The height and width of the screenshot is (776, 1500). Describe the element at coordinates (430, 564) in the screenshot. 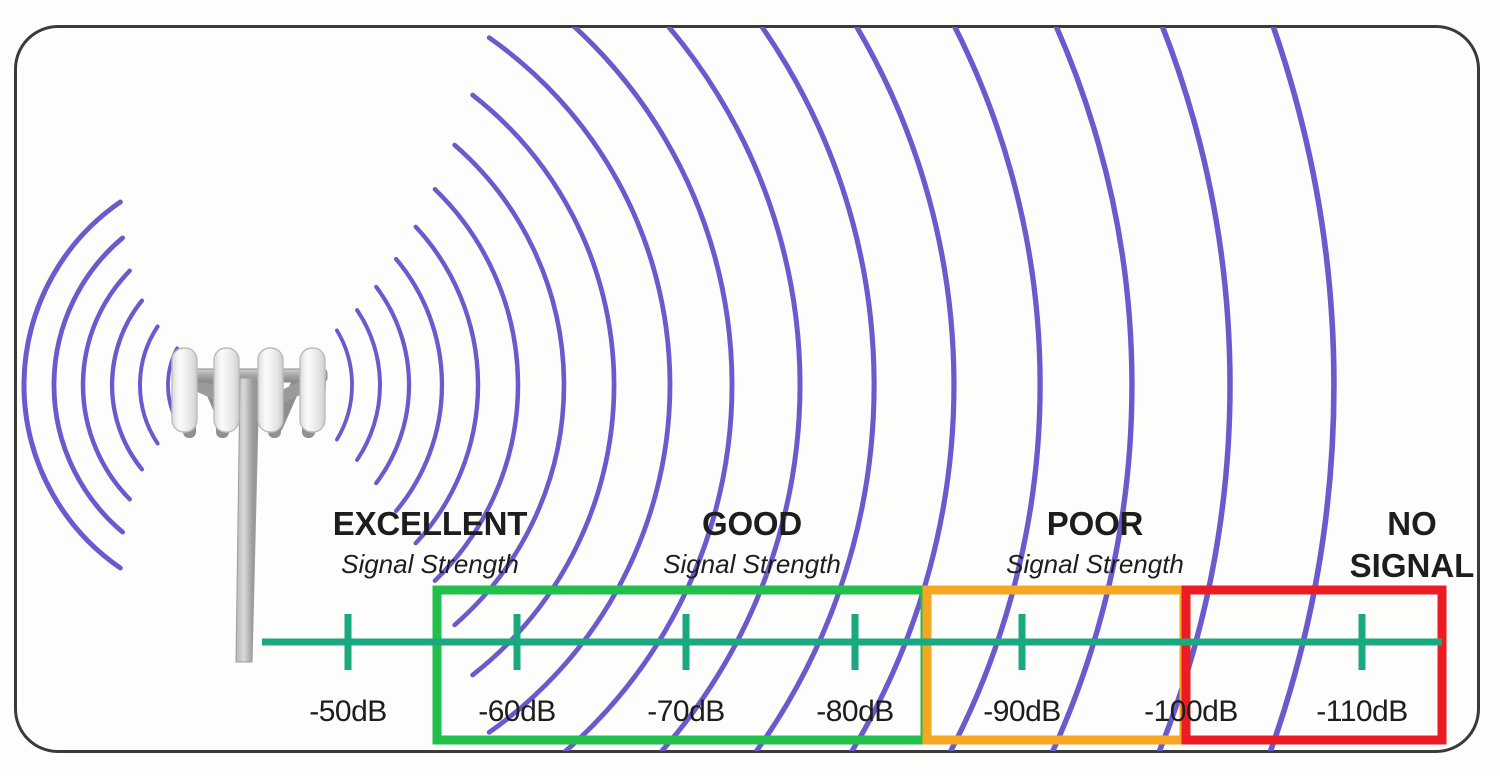

I see `zone-subtitle-excellent: Signal Strength` at that location.